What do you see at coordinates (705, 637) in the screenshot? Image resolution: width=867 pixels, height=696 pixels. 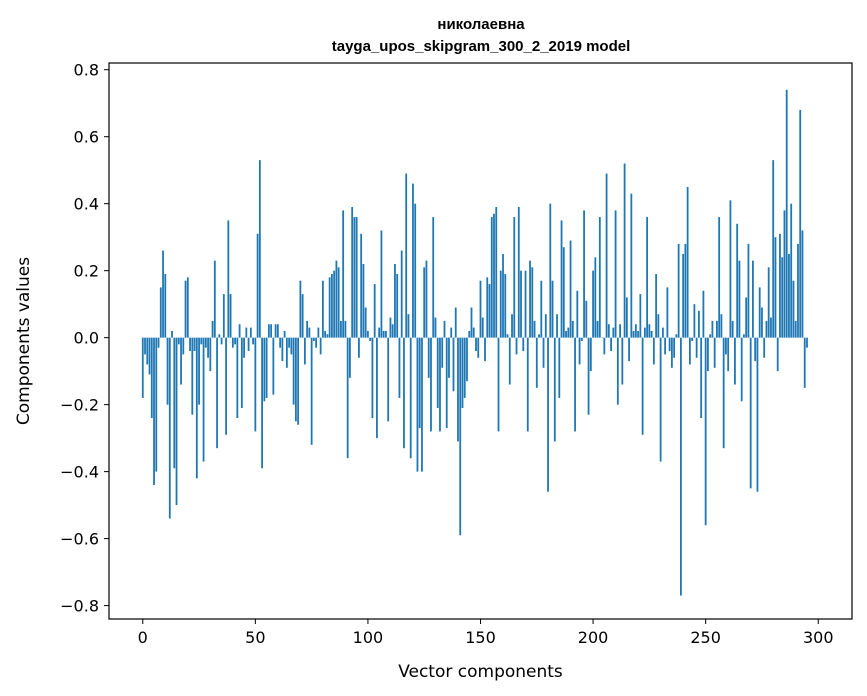 I see `x-tick-label: 250` at bounding box center [705, 637].